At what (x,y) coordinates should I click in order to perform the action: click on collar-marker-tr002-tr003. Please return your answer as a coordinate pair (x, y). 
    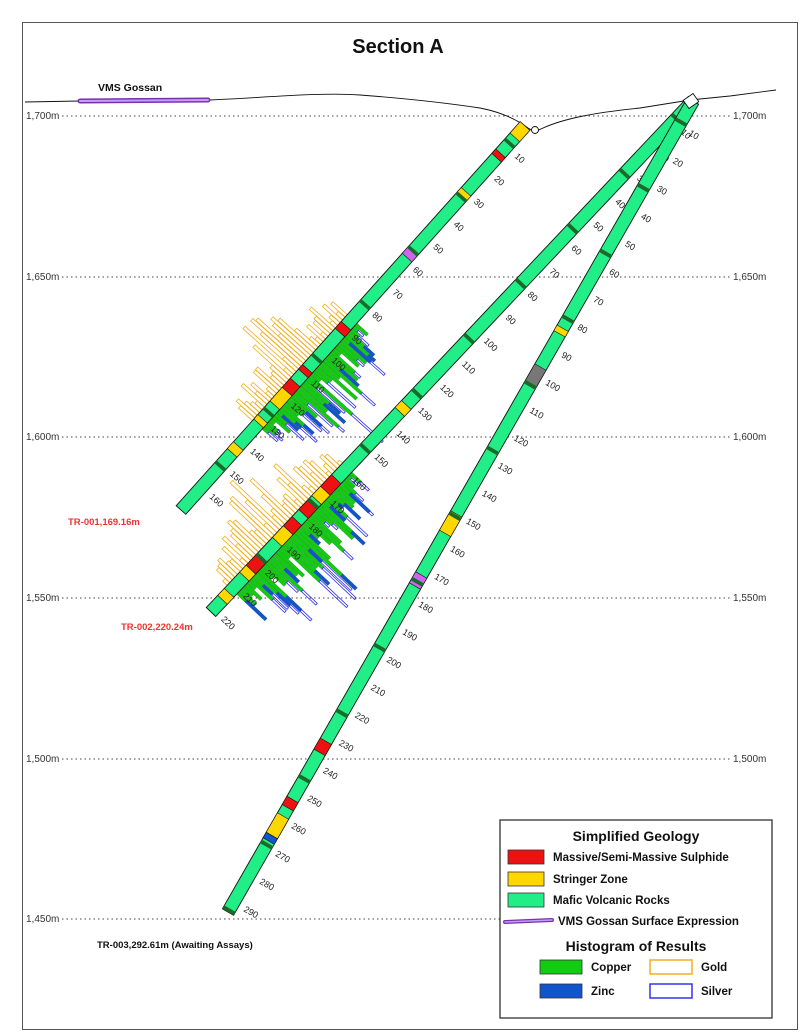
    Looking at the image, I should click on (691, 101).